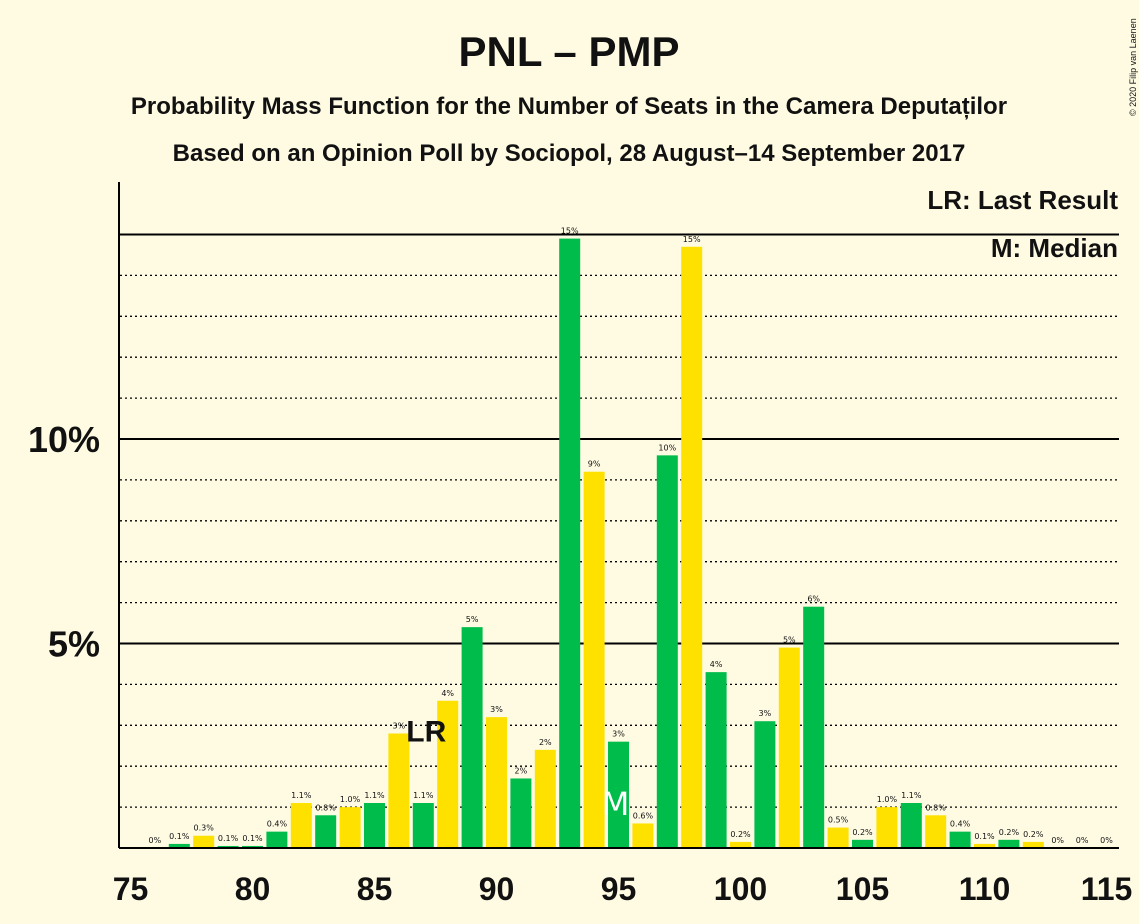 This screenshot has width=1139, height=924. Describe the element at coordinates (131, 889) in the screenshot. I see `x-tick-label: 75` at that location.